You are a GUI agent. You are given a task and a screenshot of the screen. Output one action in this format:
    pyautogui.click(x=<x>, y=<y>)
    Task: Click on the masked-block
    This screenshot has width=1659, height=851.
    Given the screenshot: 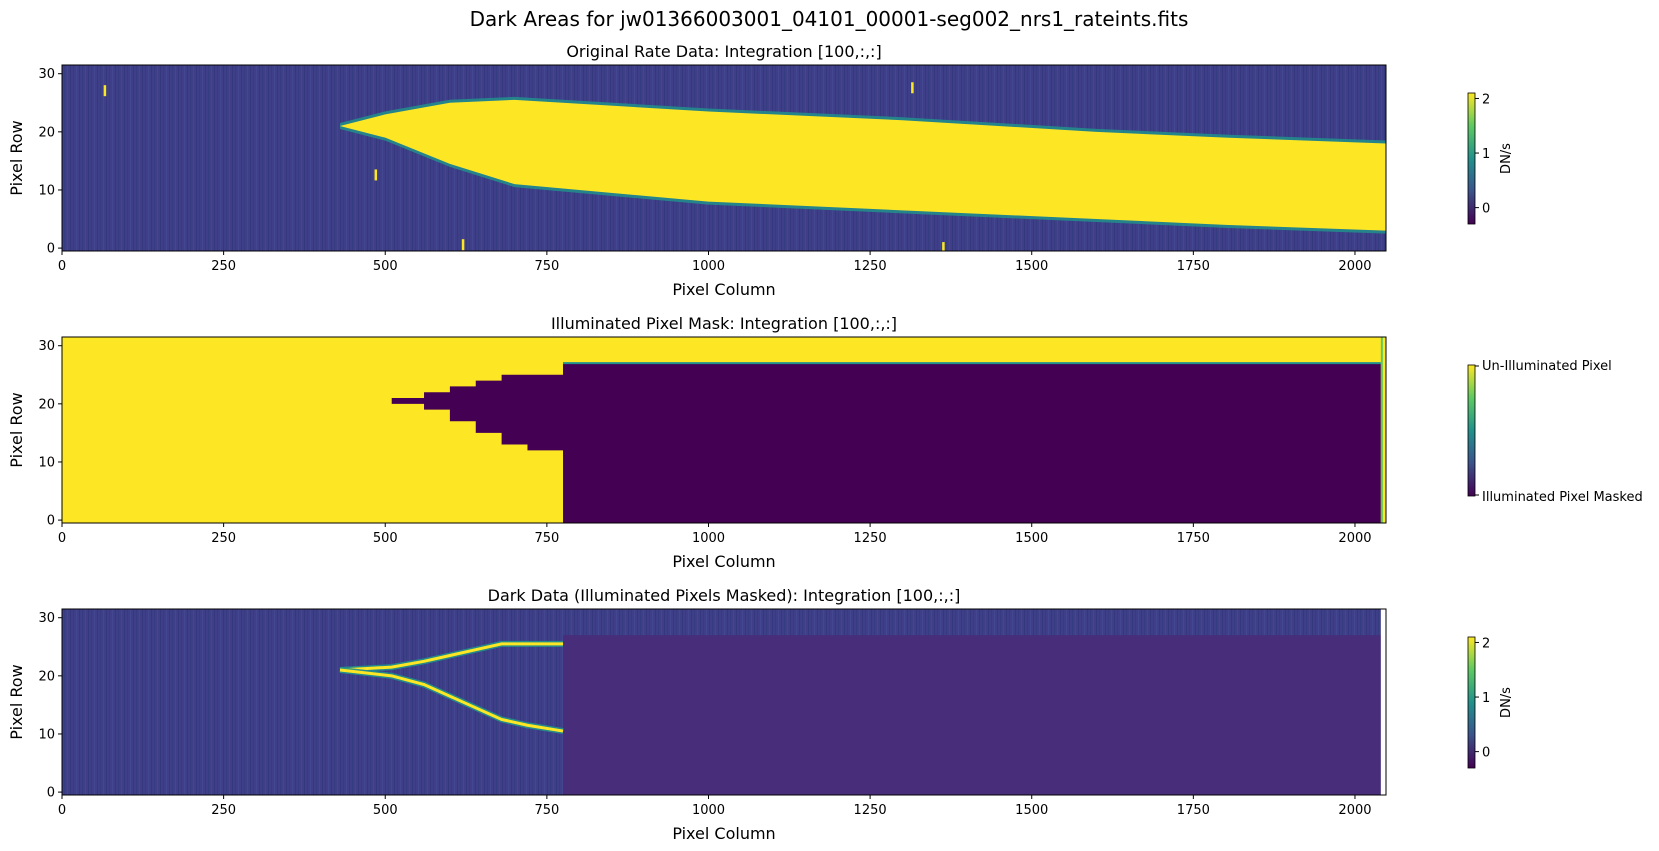 What is the action you would take?
    pyautogui.click(x=972, y=443)
    